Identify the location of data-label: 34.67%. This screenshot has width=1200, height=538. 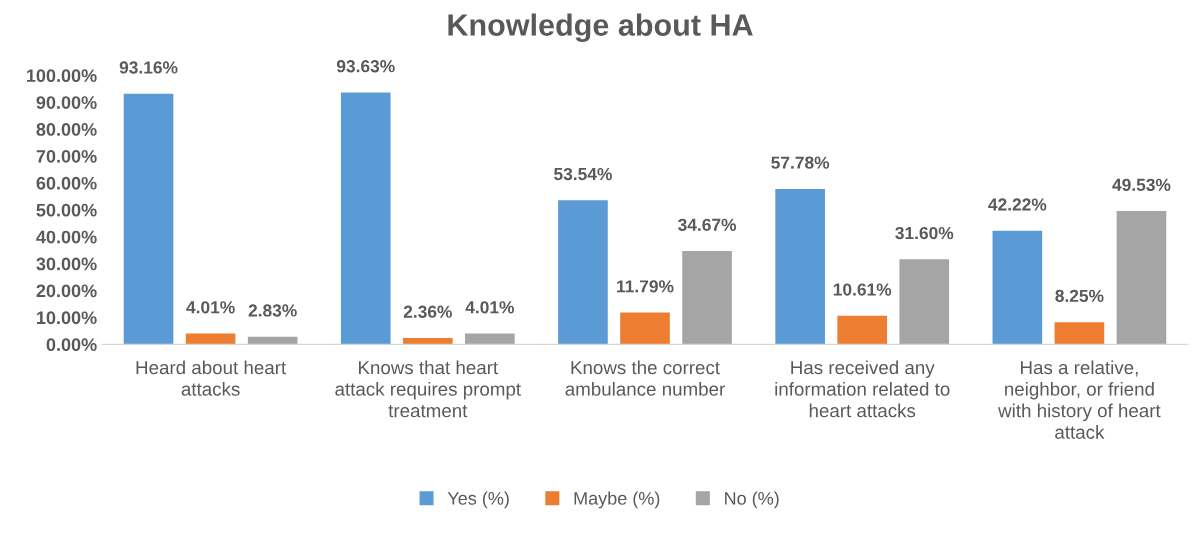
(707, 224).